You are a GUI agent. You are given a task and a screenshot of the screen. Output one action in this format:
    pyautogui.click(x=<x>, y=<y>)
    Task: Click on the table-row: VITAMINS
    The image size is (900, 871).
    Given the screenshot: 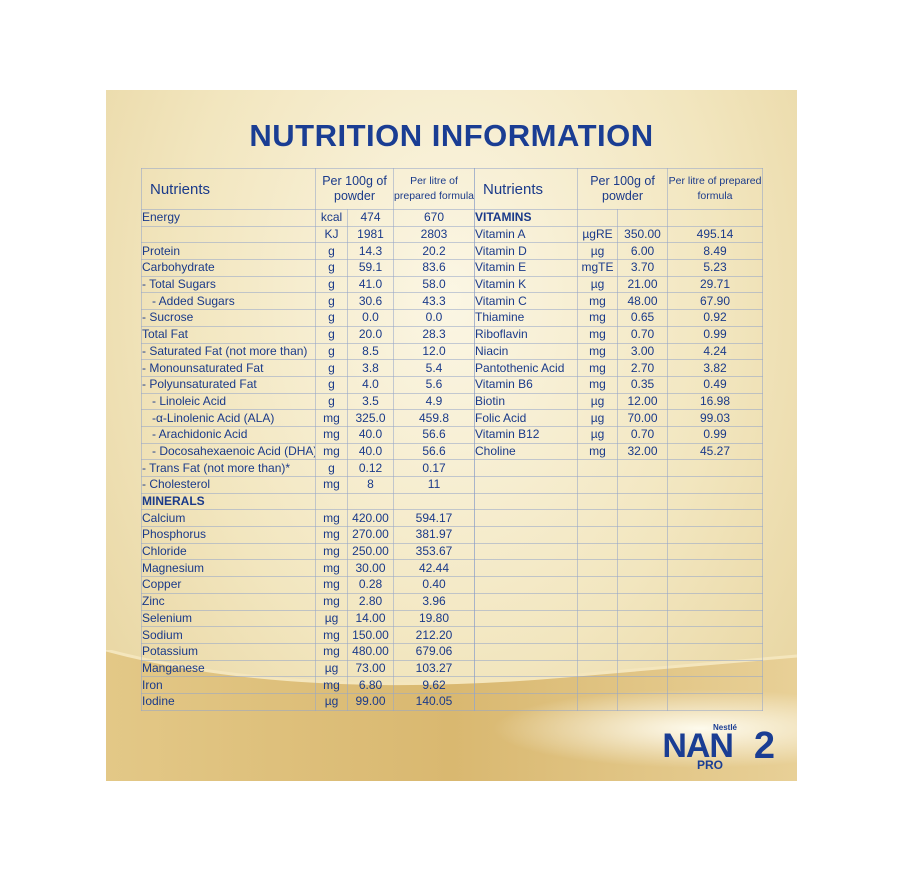 What is the action you would take?
    pyautogui.click(x=619, y=218)
    